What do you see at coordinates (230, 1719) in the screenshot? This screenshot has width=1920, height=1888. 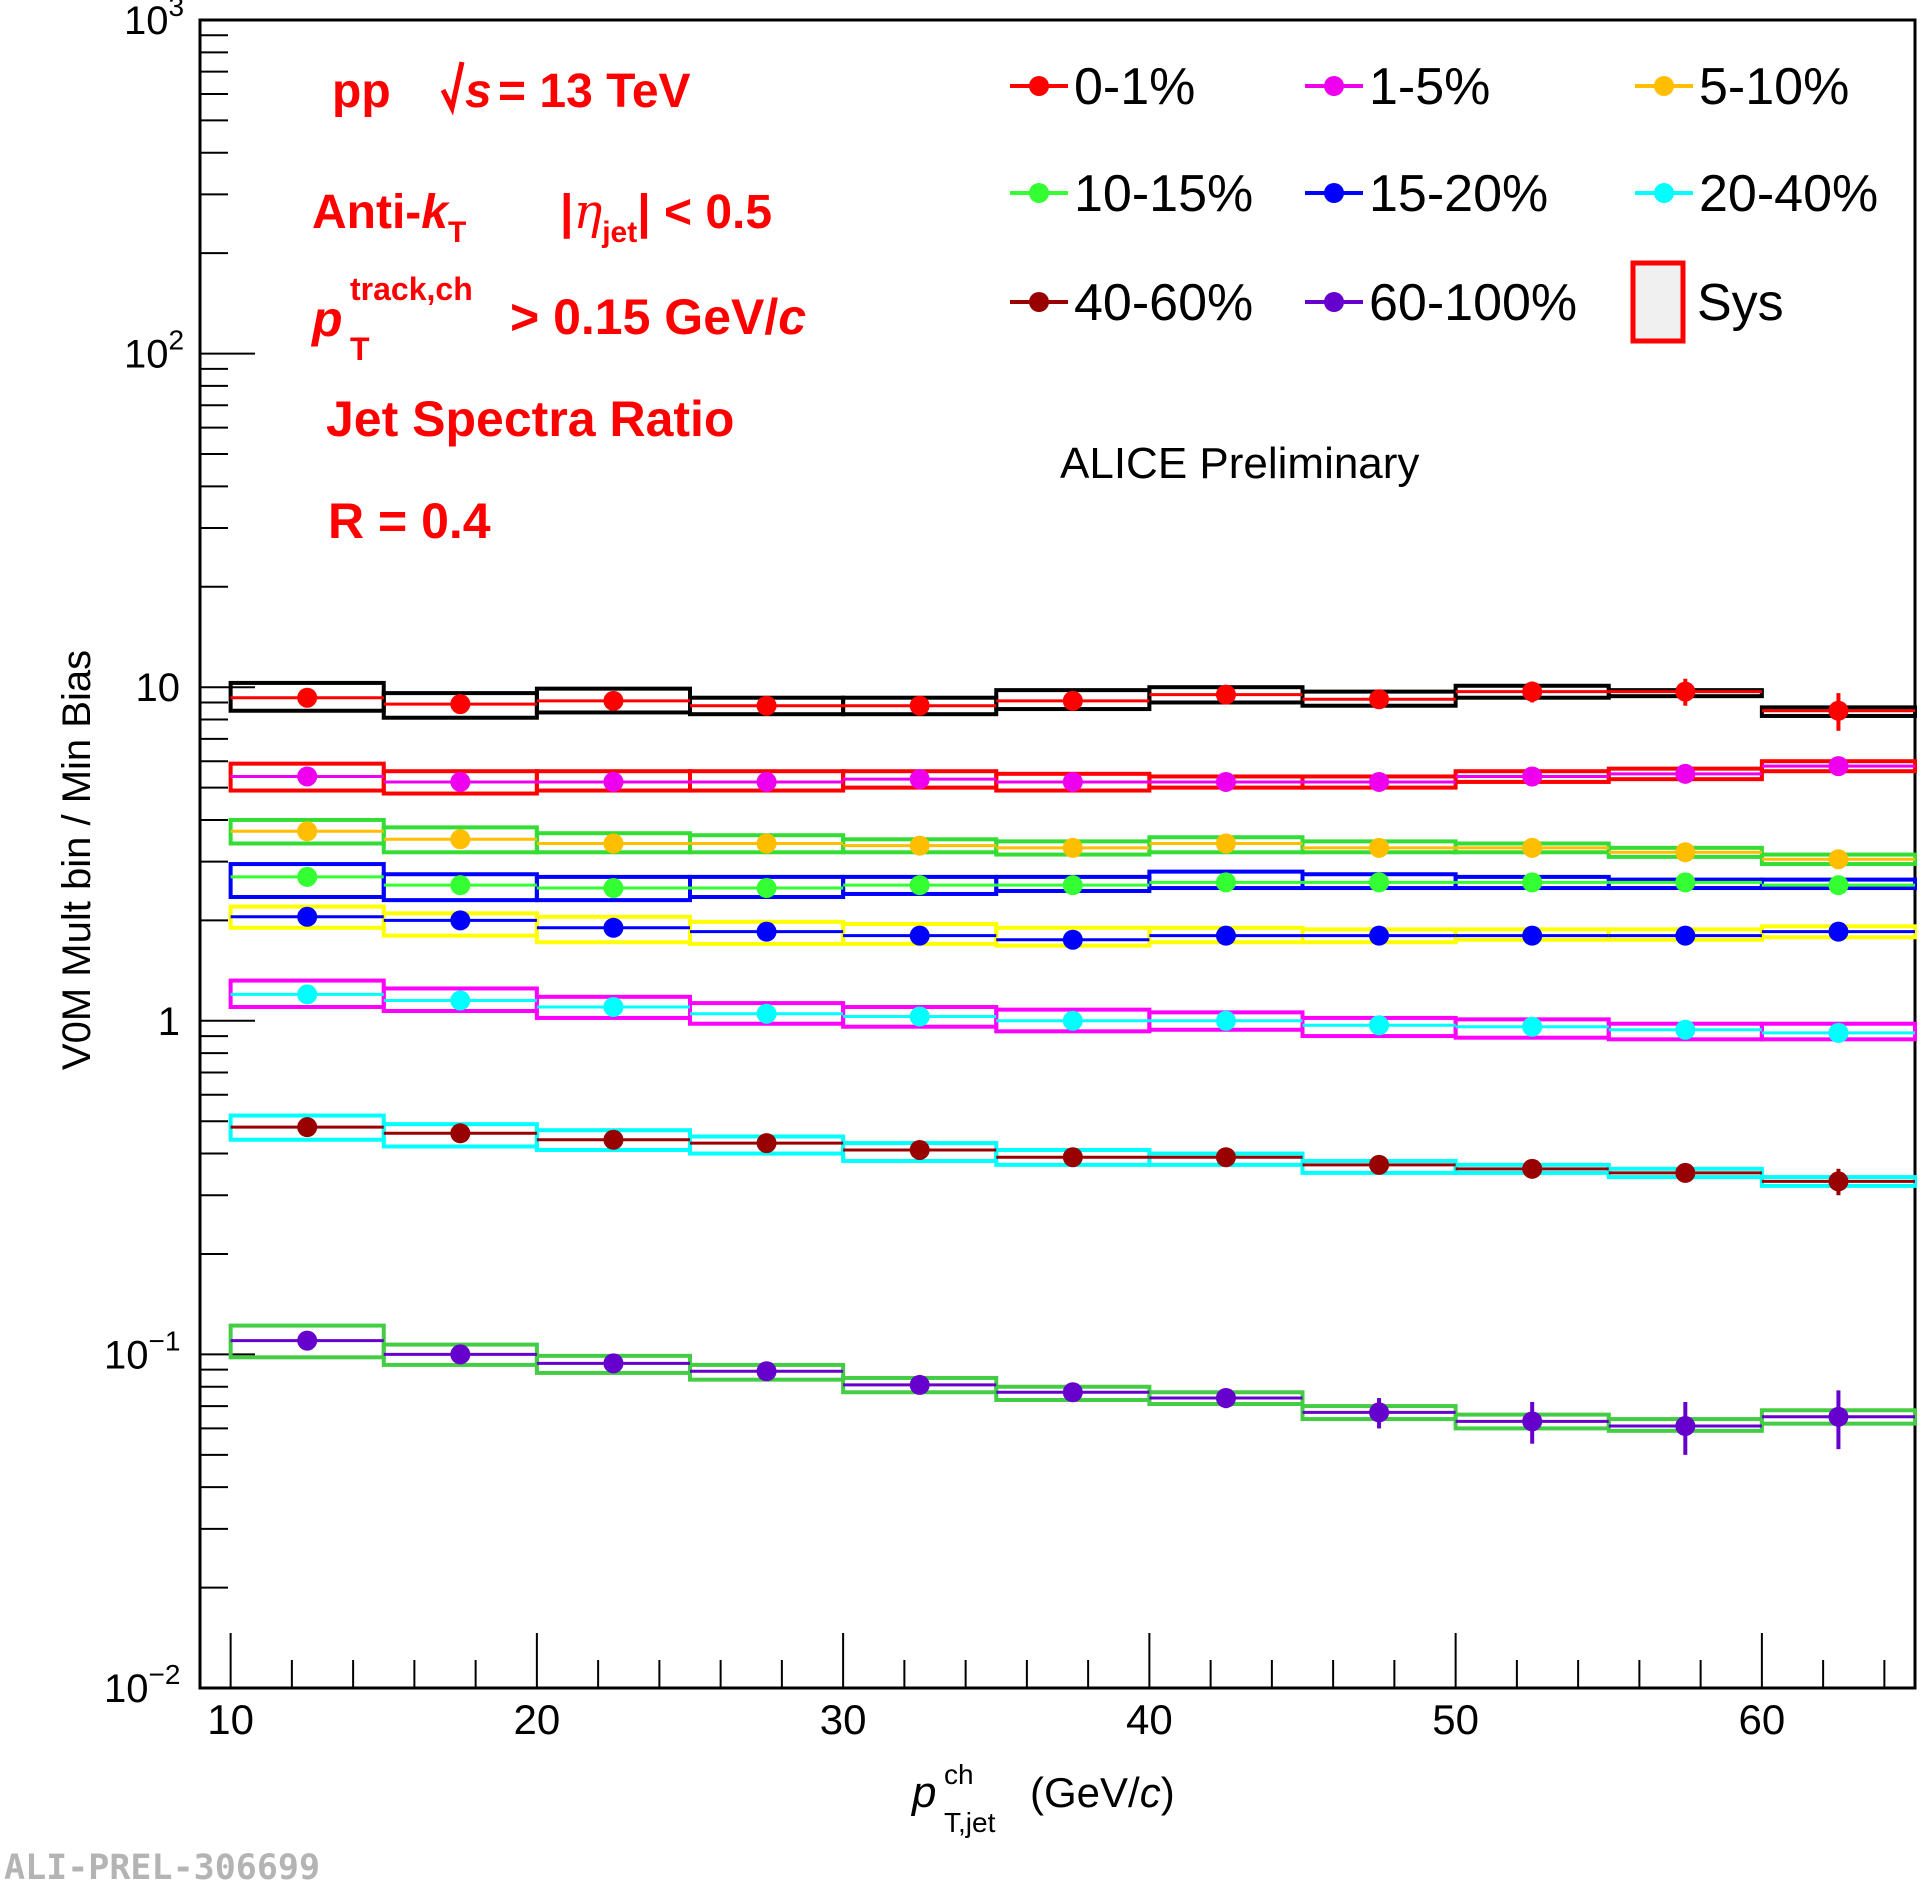 I see `x-tick-label: 10` at bounding box center [230, 1719].